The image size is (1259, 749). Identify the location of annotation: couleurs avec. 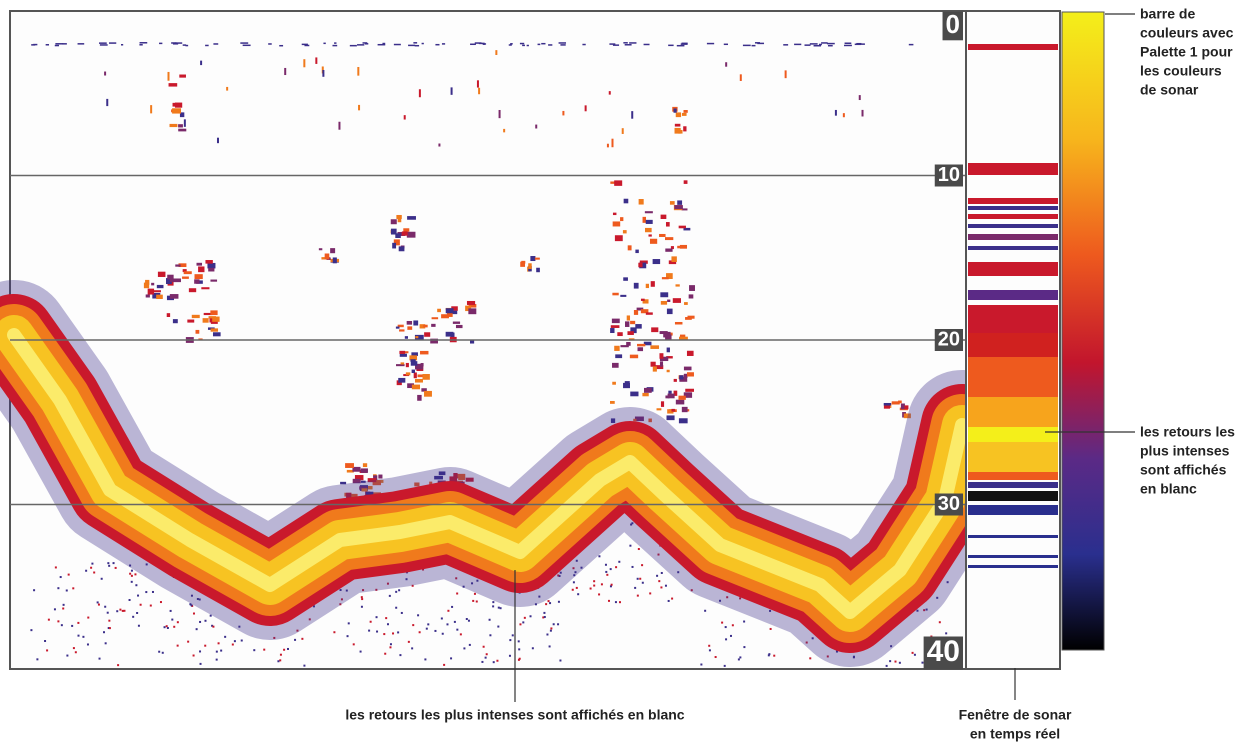
(1187, 33).